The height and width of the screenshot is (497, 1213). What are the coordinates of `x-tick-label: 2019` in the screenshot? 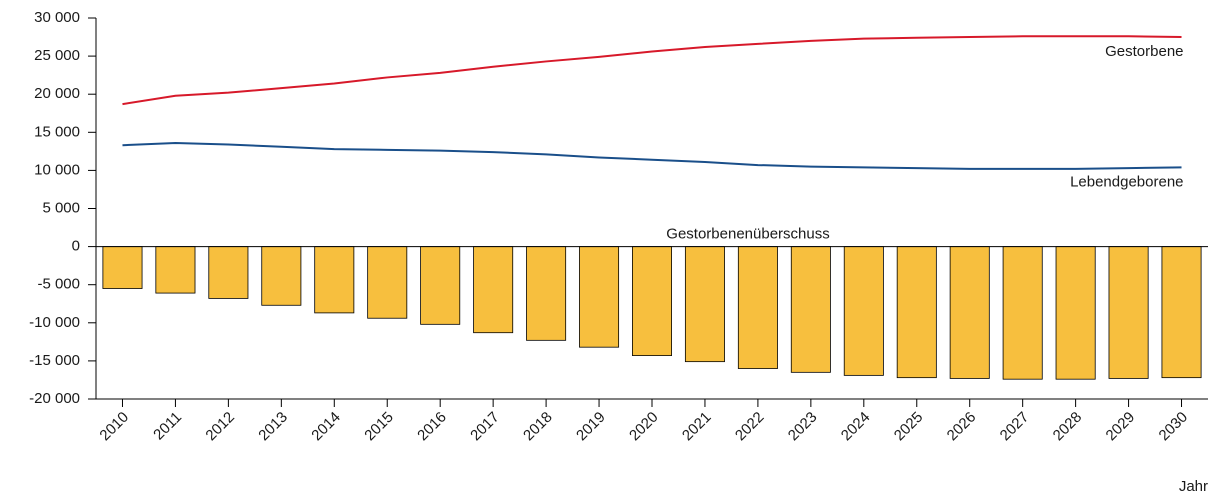 It's located at (591, 427).